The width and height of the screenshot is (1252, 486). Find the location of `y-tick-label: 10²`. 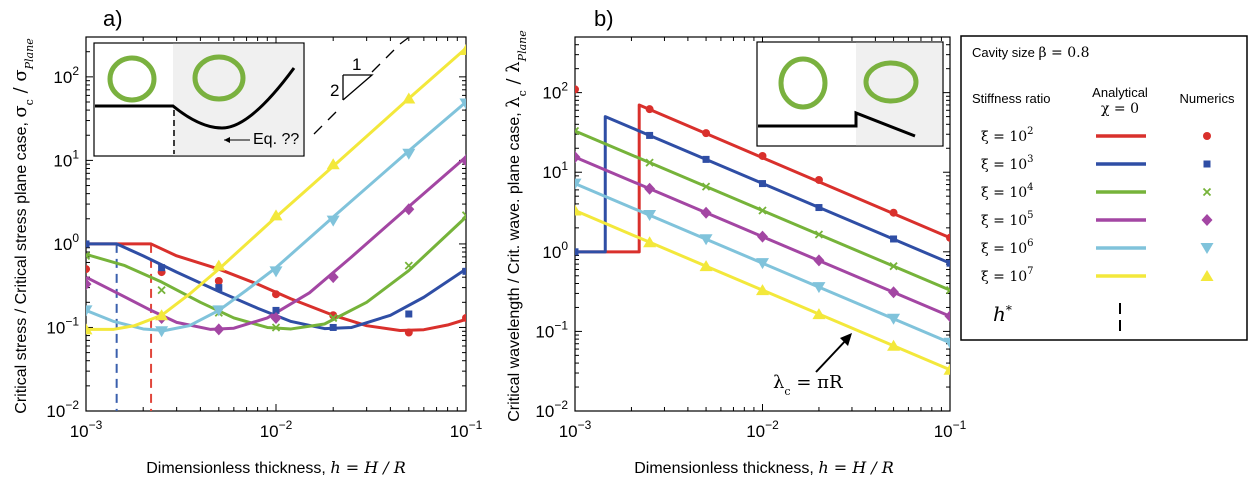

y-tick-label: 10² is located at coordinates (66, 75).